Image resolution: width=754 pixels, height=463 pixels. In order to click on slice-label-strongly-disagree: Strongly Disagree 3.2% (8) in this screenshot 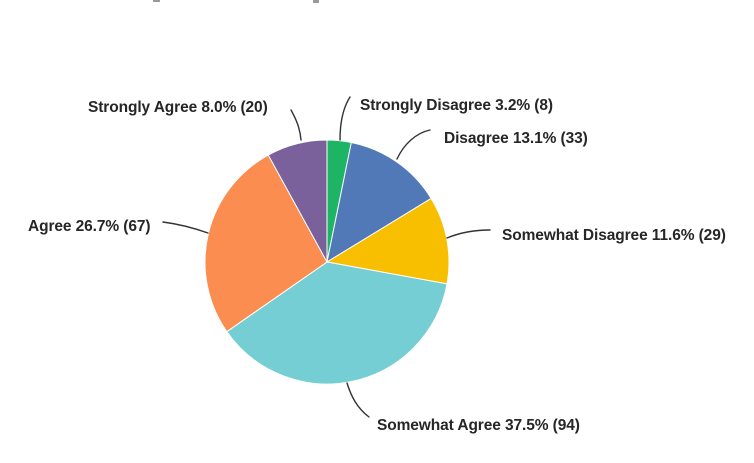, I will do `click(456, 105)`.